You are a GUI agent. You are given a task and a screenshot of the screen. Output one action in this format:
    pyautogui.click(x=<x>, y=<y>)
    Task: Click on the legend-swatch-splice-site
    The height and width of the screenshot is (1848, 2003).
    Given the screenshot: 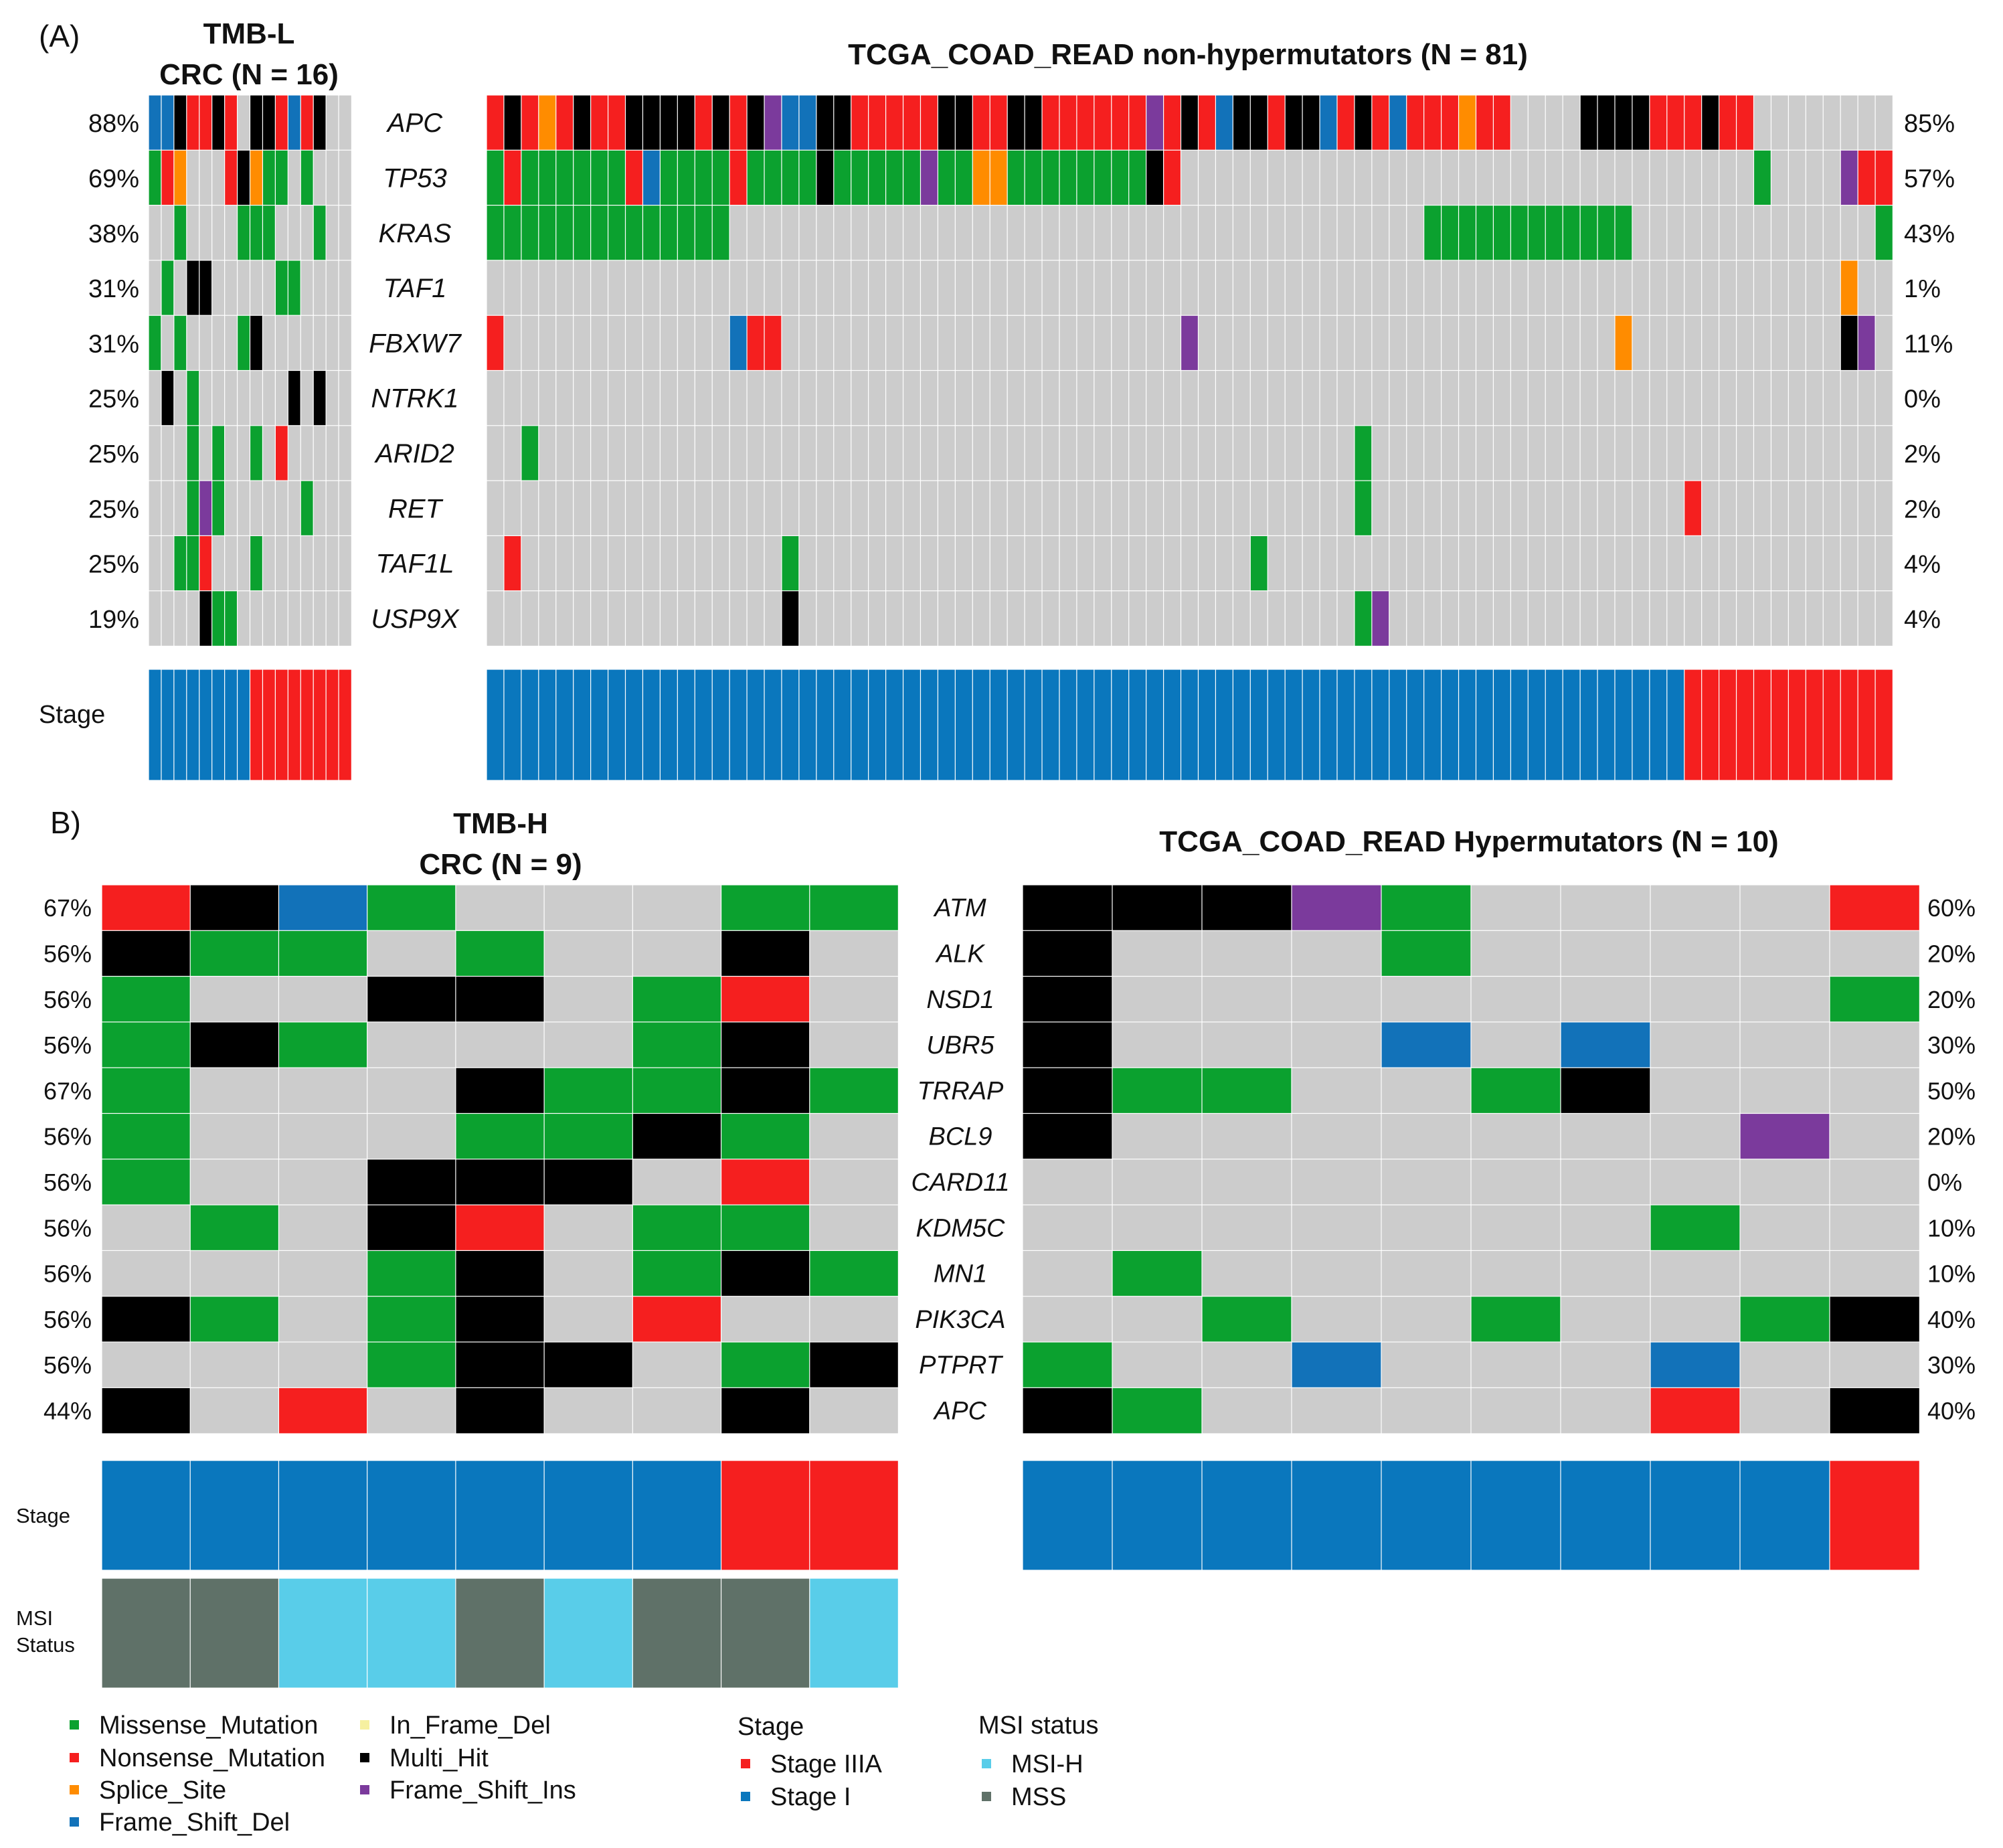 What is the action you would take?
    pyautogui.click(x=74, y=1789)
    